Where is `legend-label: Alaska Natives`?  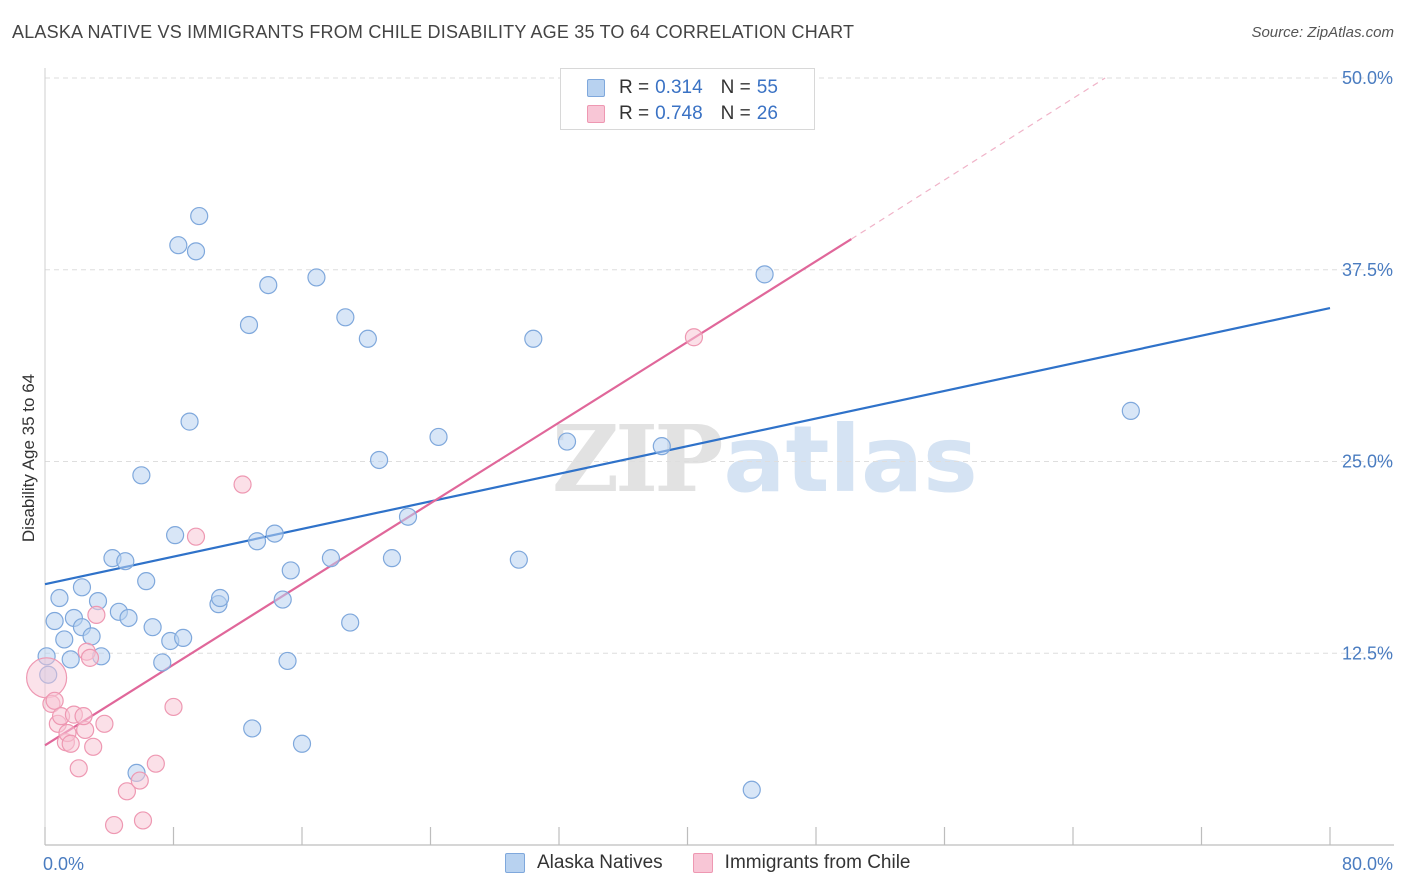 legend-label: Alaska Natives is located at coordinates (600, 862).